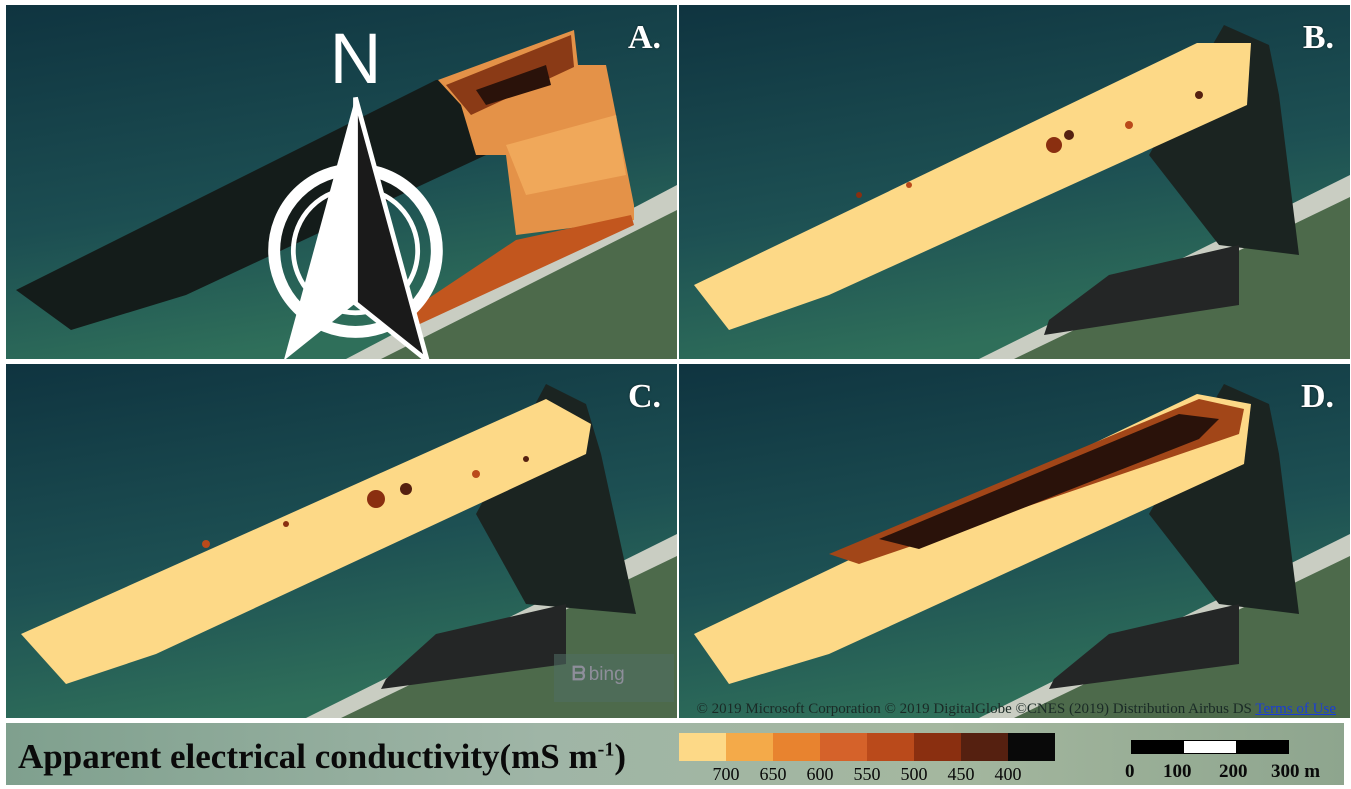 The width and height of the screenshot is (1351, 789). What do you see at coordinates (914, 774) in the screenshot?
I see `ramp-label: 500` at bounding box center [914, 774].